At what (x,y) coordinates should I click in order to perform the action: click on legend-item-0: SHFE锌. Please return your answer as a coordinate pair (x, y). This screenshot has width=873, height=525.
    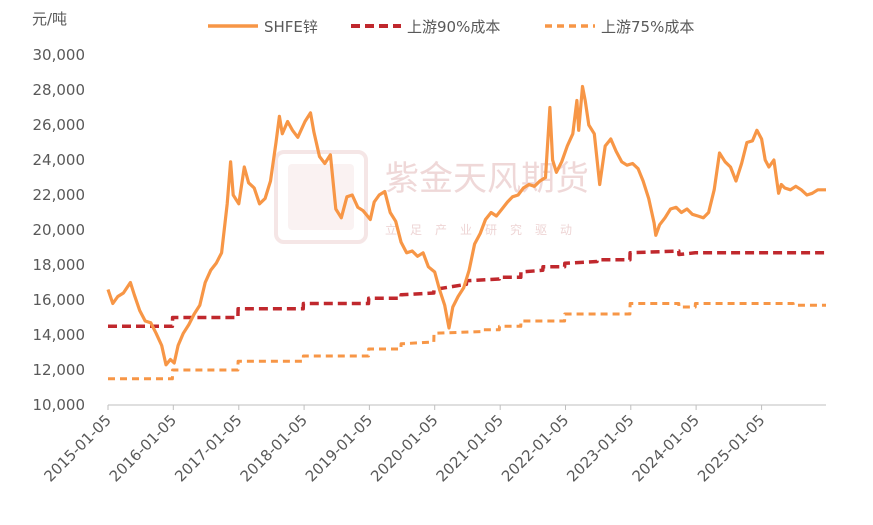
    Looking at the image, I should click on (263, 27).